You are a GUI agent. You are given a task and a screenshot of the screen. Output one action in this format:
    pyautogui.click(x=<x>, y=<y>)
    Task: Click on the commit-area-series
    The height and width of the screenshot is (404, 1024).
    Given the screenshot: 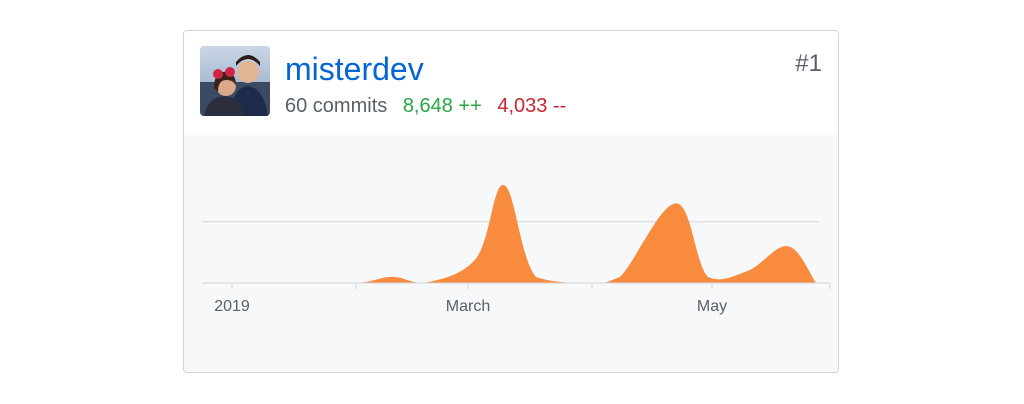 What is the action you would take?
    pyautogui.click(x=524, y=233)
    